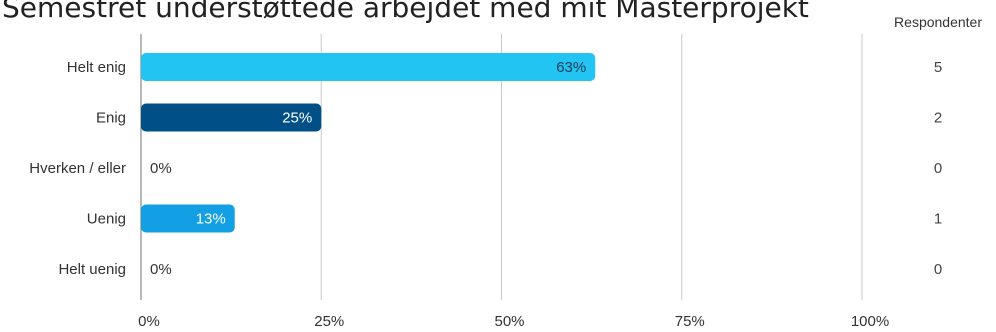 The height and width of the screenshot is (332, 996). Describe the element at coordinates (96, 67) in the screenshot. I see `category-label: Helt enig` at that location.